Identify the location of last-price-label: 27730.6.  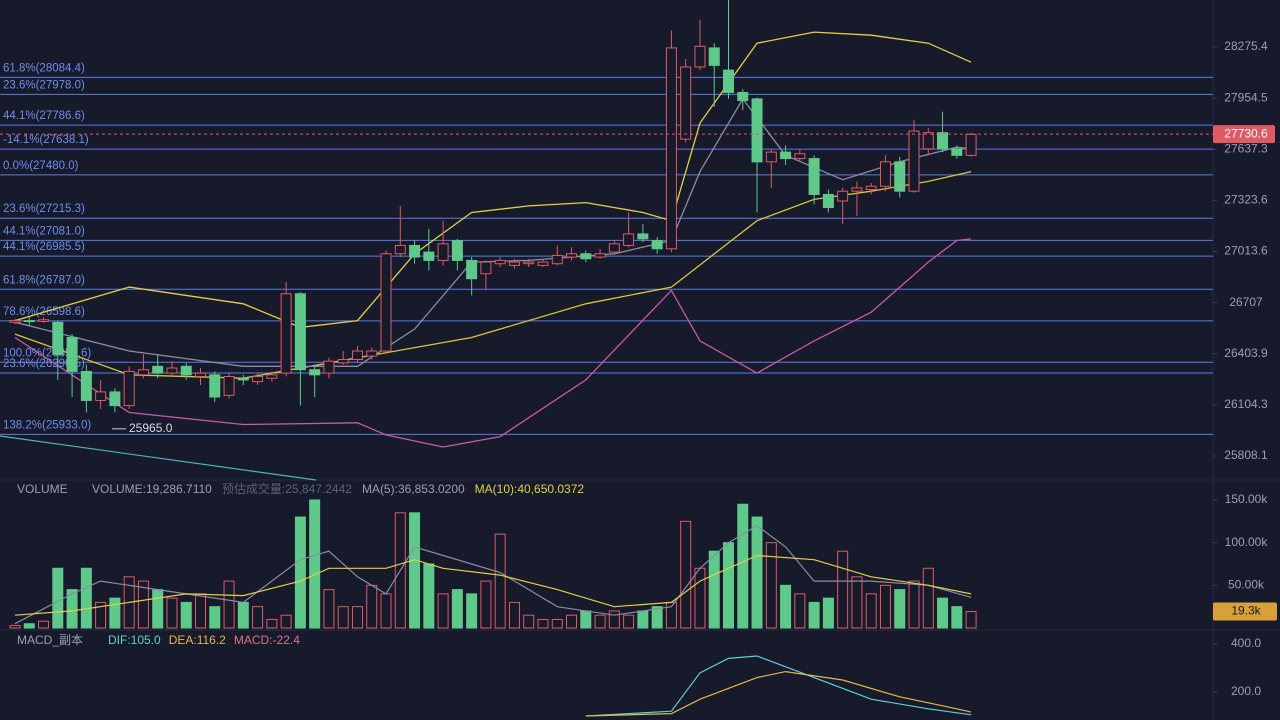
(1246, 133).